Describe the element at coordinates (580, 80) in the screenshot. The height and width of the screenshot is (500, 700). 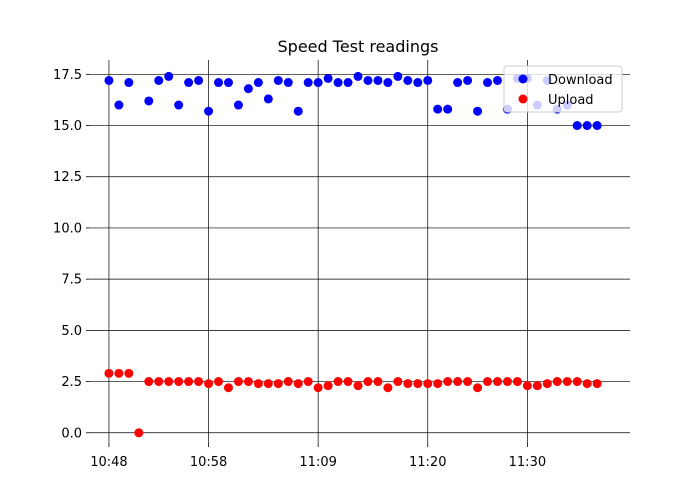
I see `legend-label-download: Download` at that location.